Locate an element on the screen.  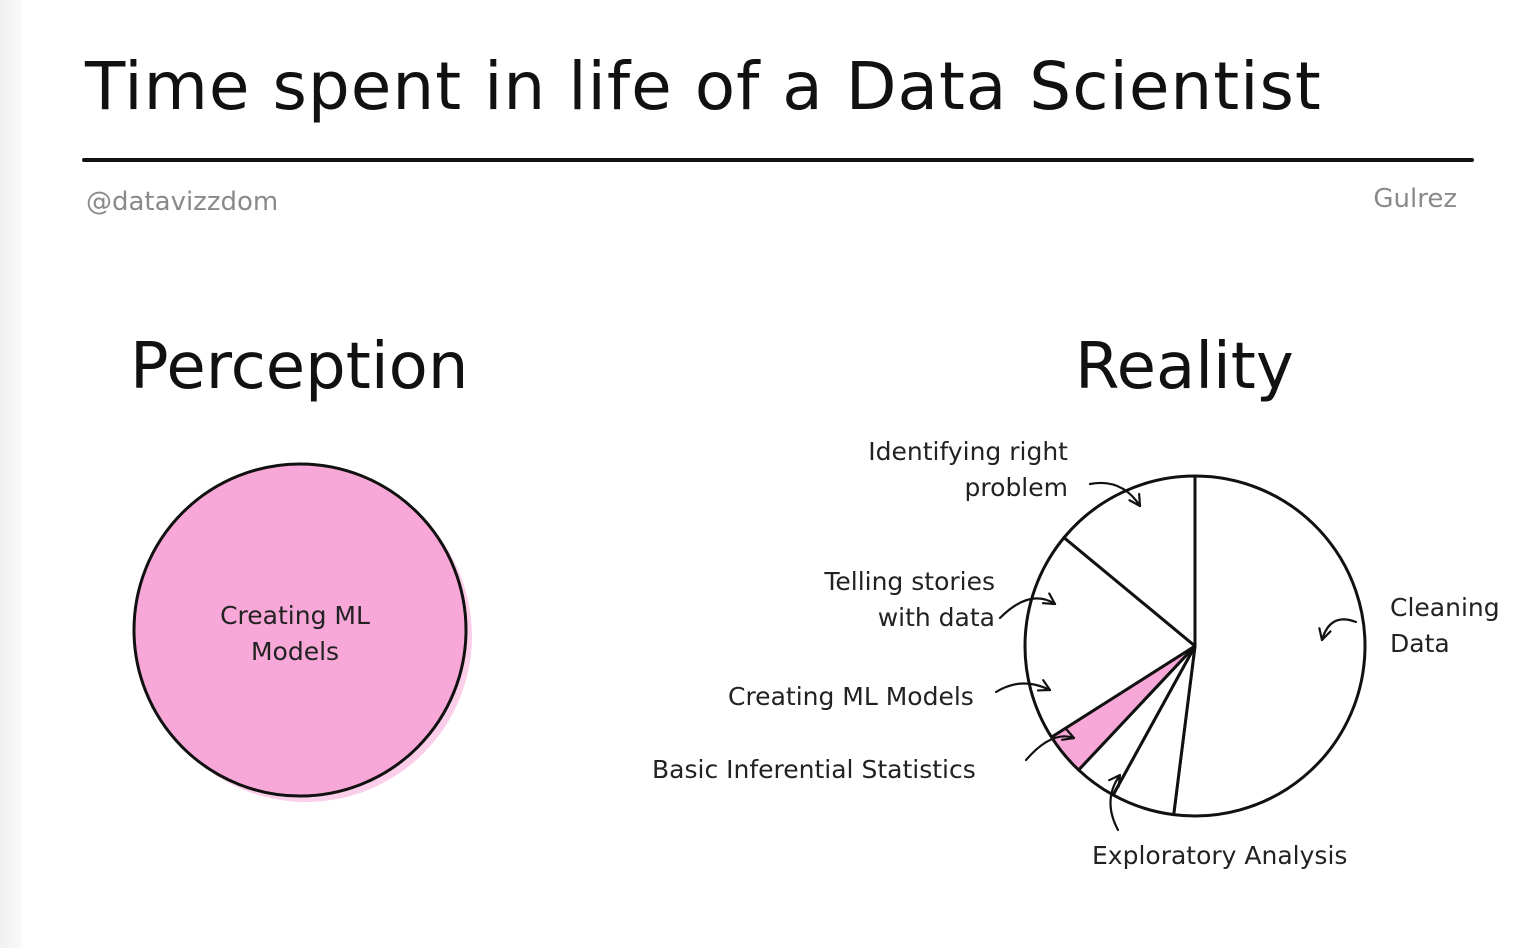
credit-author: Gulrez is located at coordinates (1415, 199).